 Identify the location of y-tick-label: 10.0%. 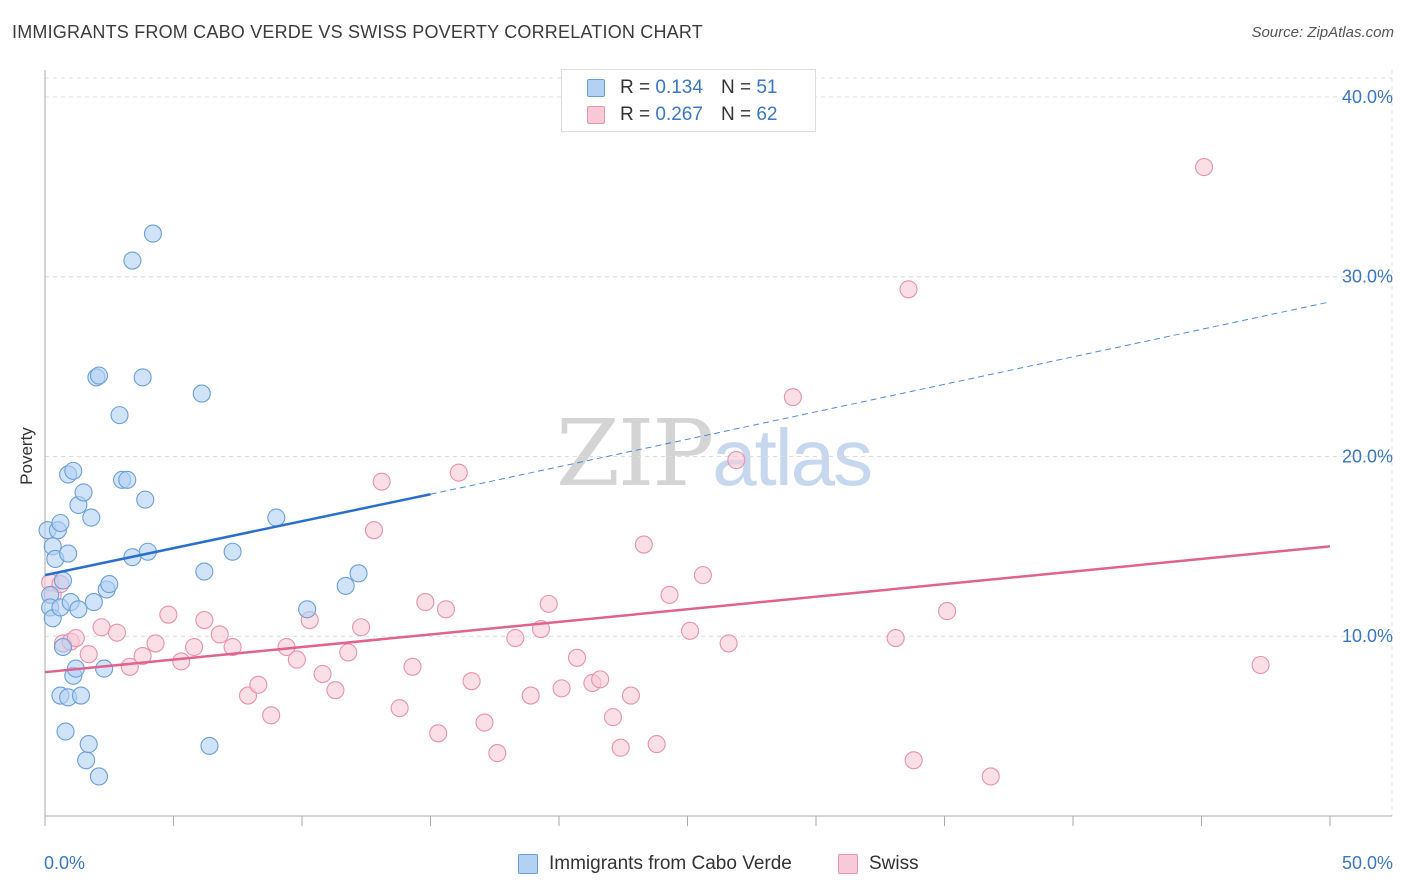
(1367, 636).